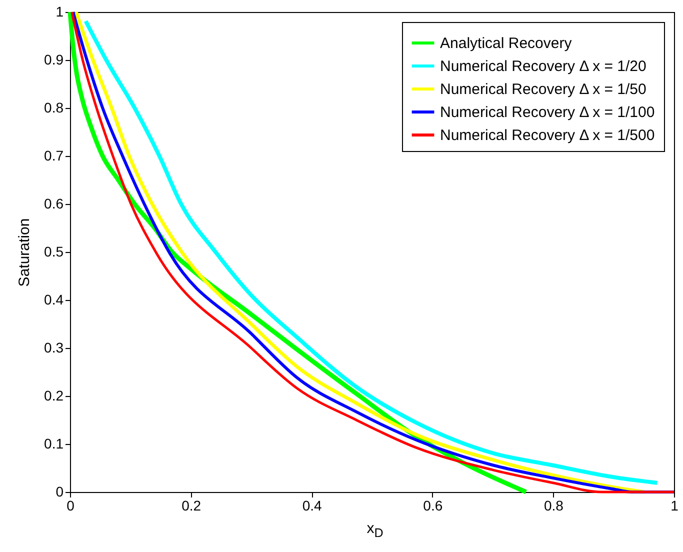 The image size is (683, 552). Describe the element at coordinates (547, 135) in the screenshot. I see `legend-label: Numerical Recovery Δ x = 1/500` at that location.